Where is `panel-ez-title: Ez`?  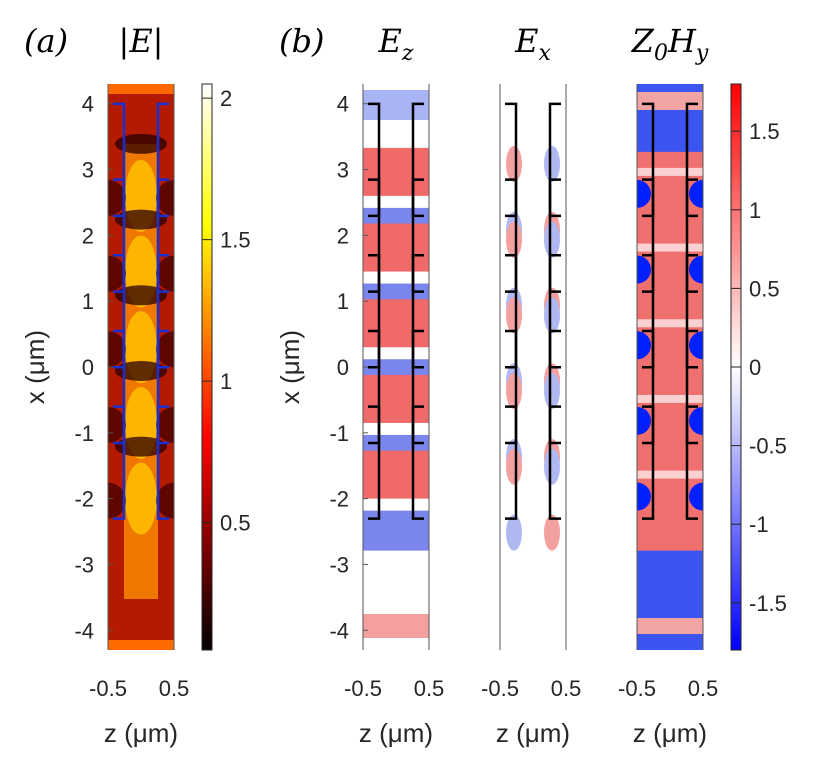 panel-ez-title: Ez is located at coordinates (396, 44).